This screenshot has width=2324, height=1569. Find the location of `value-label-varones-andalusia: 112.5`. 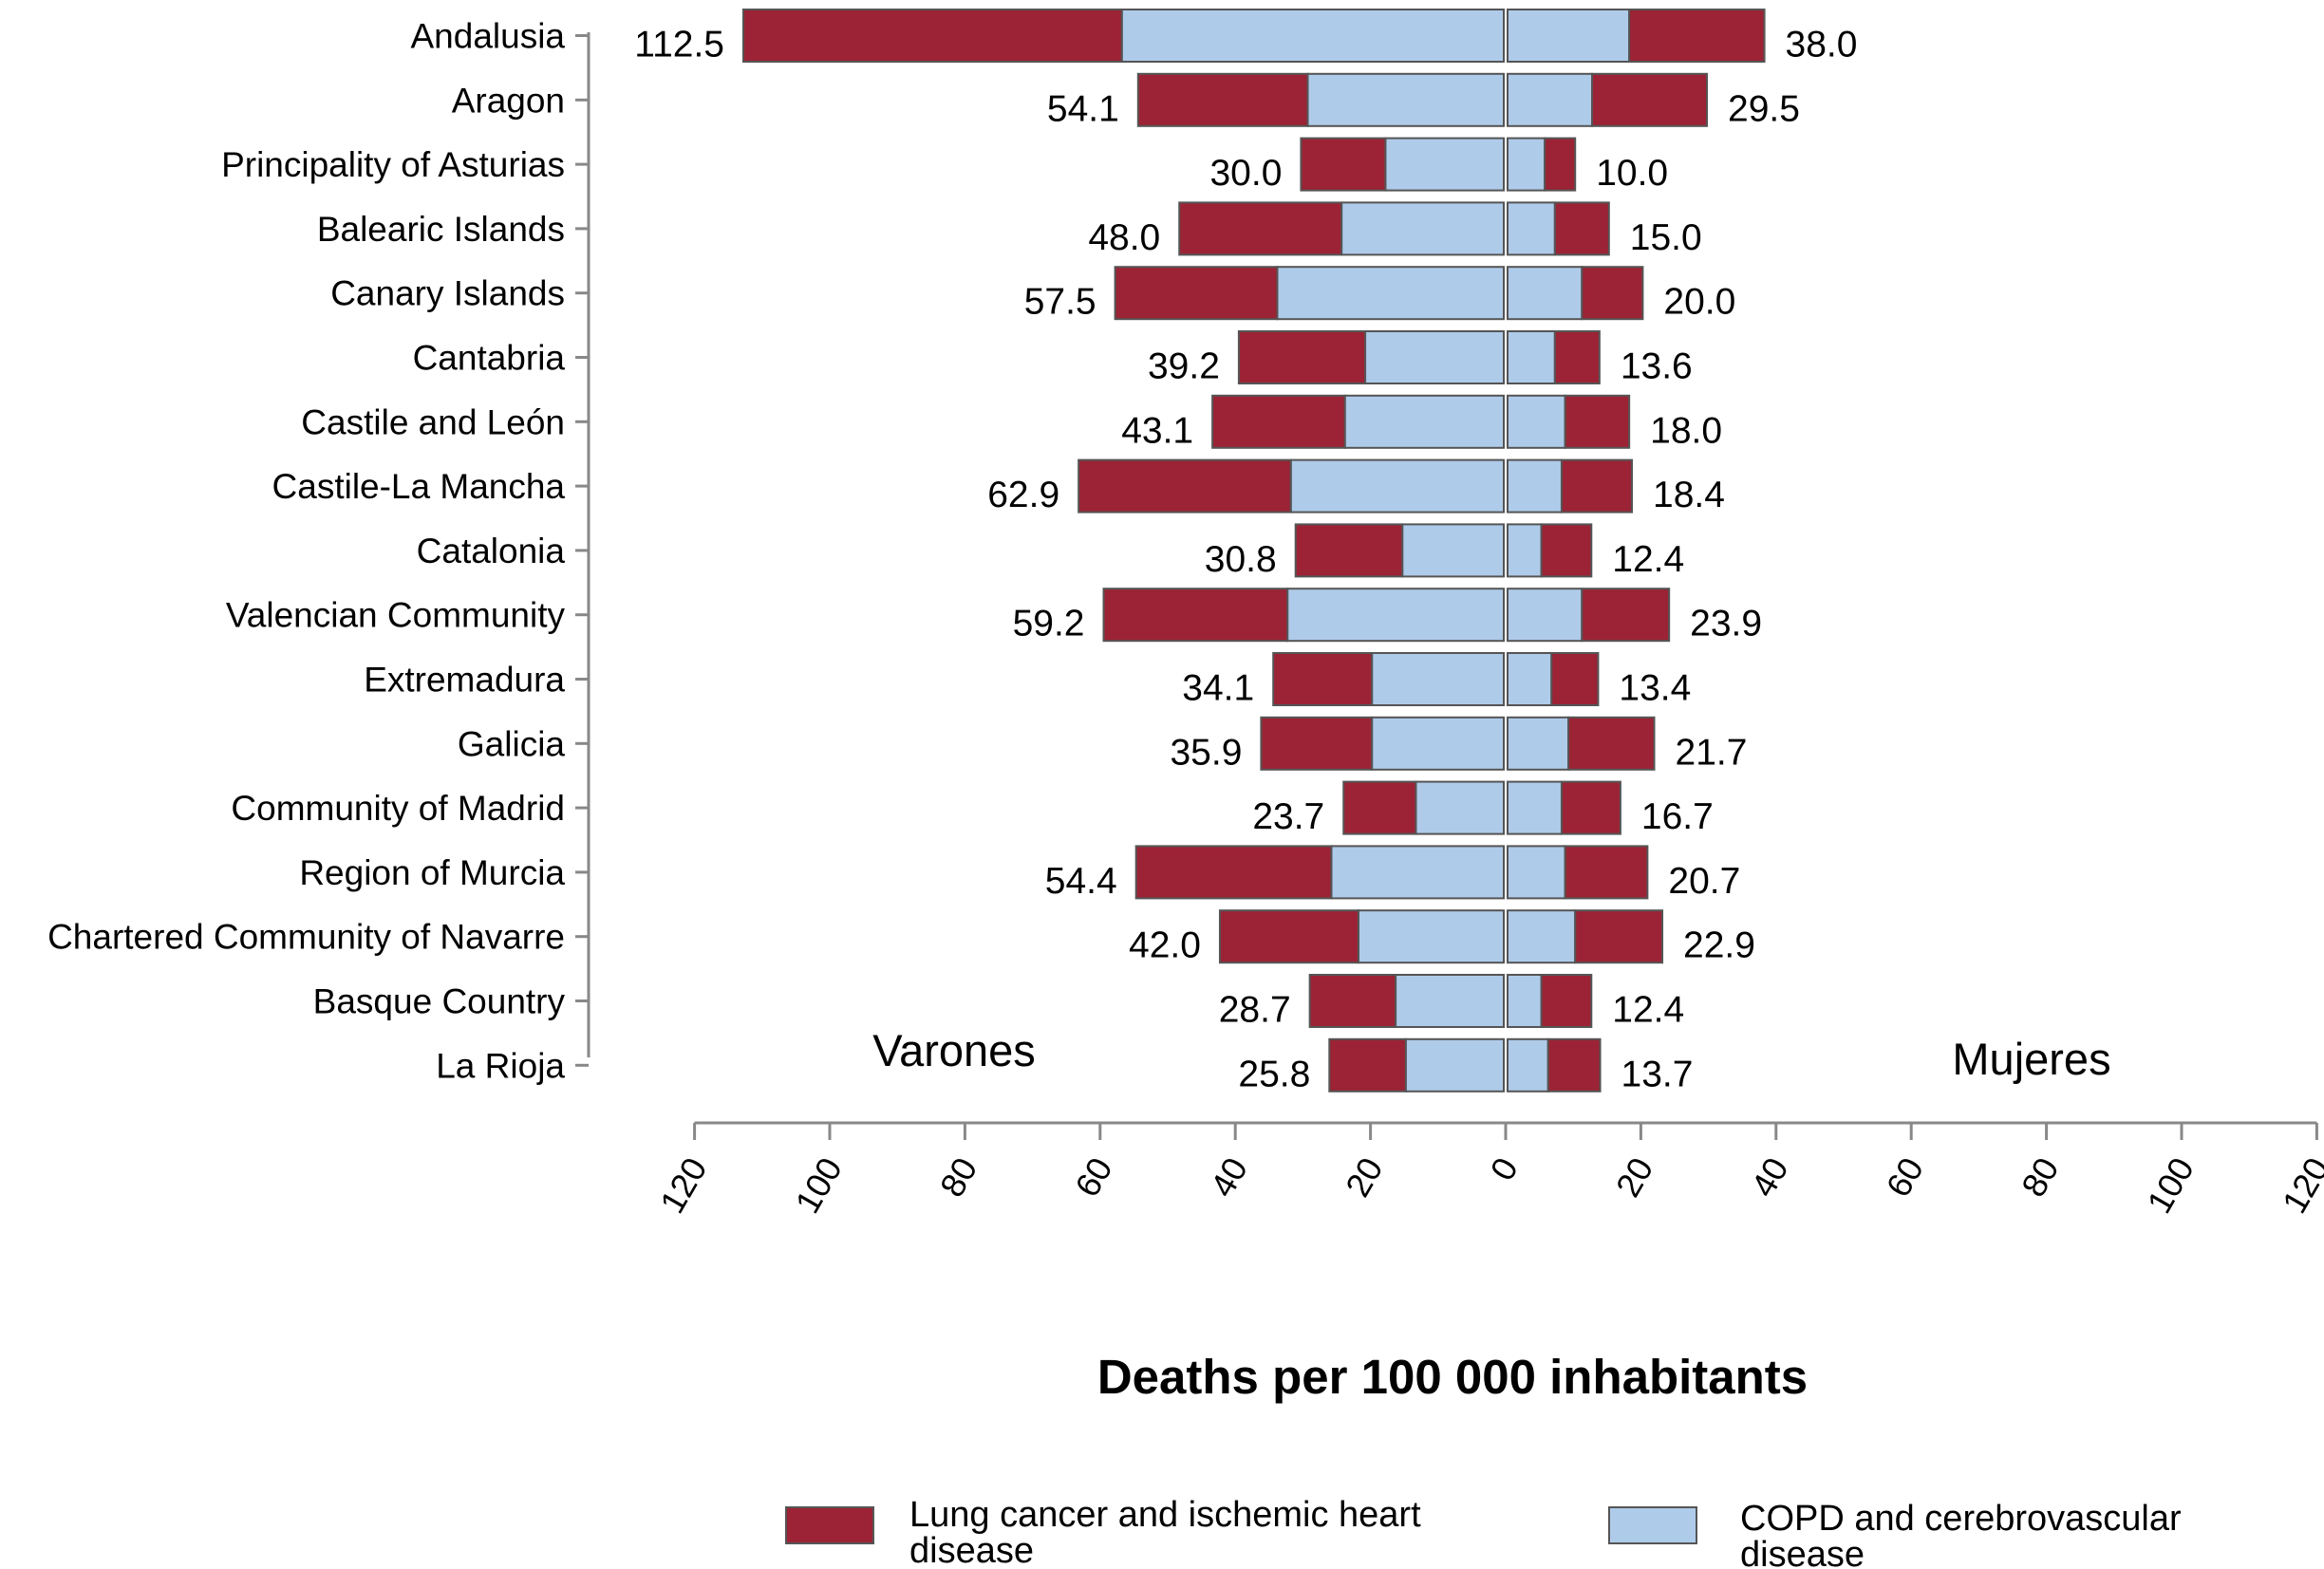

value-label-varones-andalusia: 112.5 is located at coordinates (679, 45).